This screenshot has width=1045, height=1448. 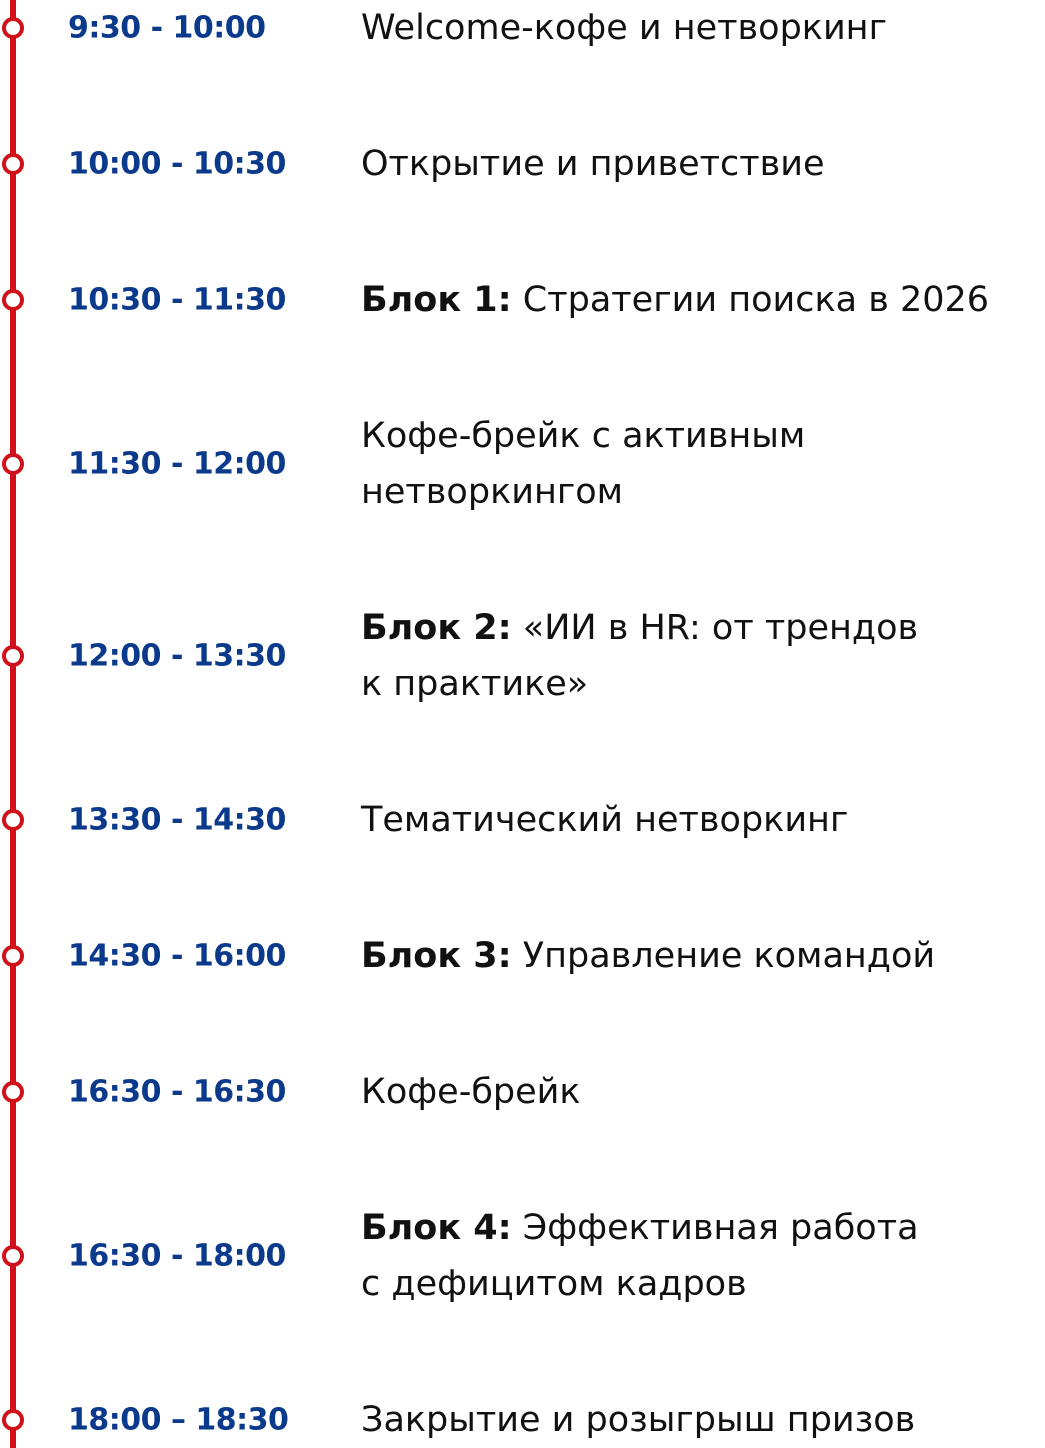 I want to click on description-line: с дефицитом кадров, so click(x=640, y=1284).